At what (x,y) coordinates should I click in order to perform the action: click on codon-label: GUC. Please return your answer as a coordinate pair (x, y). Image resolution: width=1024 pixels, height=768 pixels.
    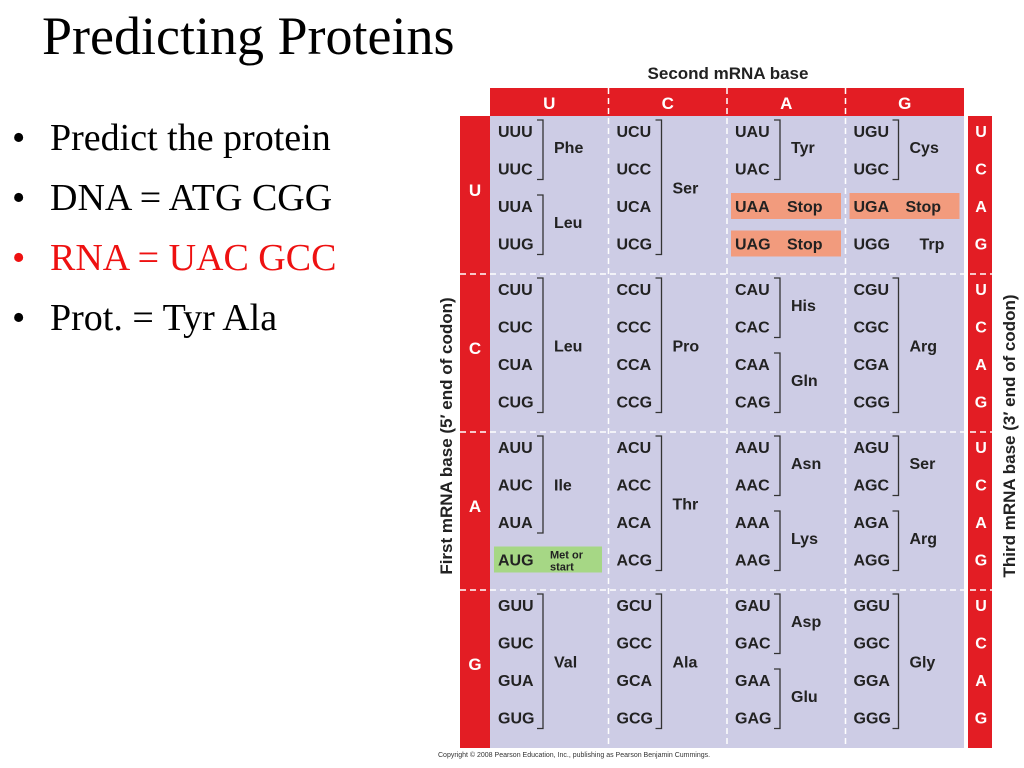
    Looking at the image, I should click on (516, 644).